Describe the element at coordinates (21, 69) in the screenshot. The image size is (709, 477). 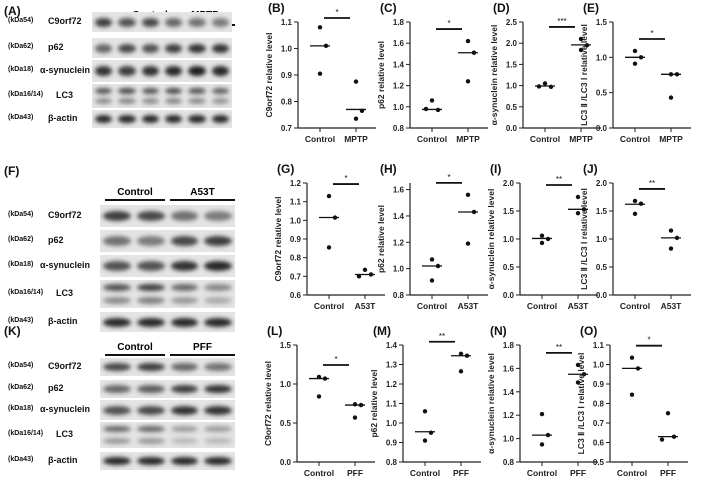
I see `kda-label: (kDa18)` at that location.